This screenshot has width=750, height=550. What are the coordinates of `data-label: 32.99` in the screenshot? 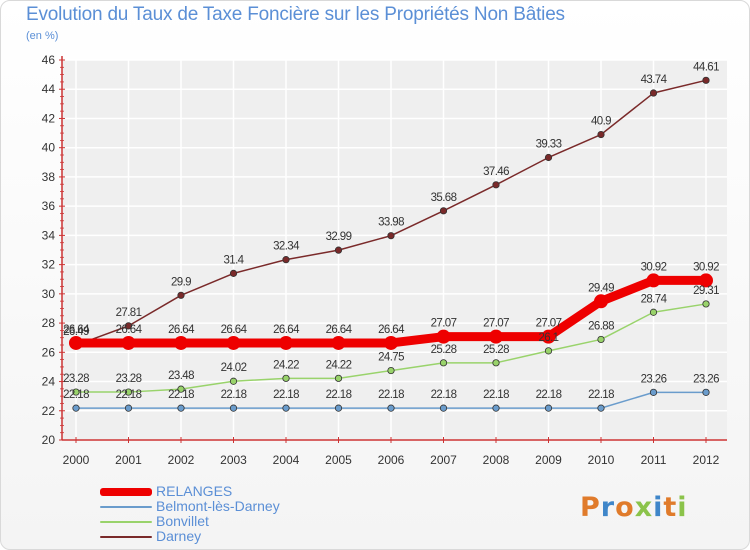 It's located at (339, 237).